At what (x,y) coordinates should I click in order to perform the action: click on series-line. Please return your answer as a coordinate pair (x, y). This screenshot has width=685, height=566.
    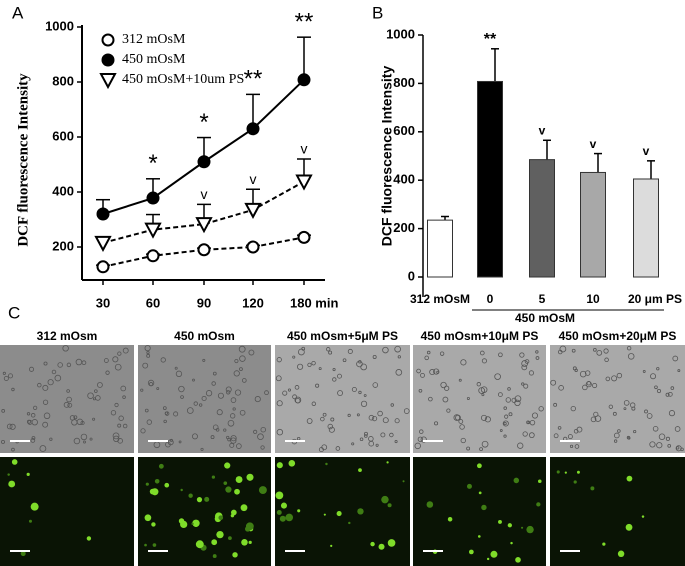
    Looking at the image, I should click on (203, 252).